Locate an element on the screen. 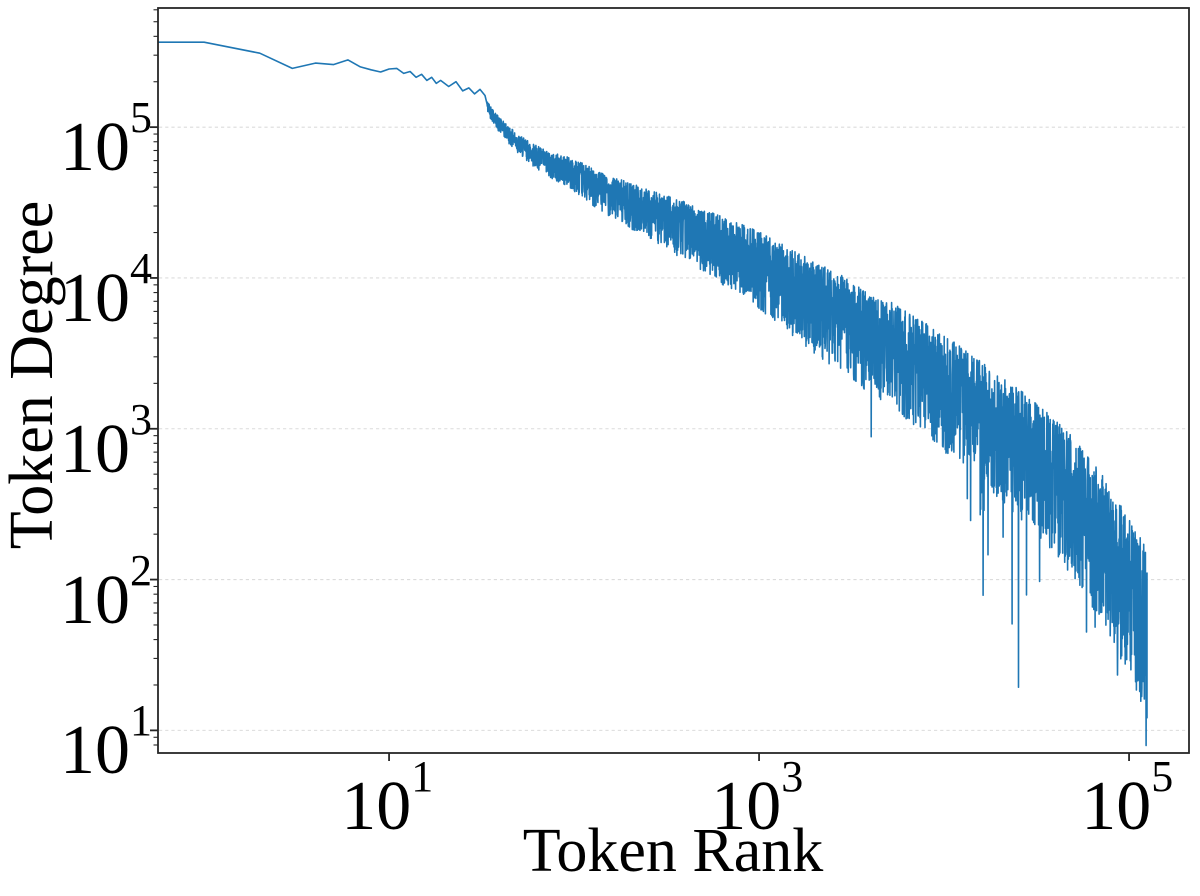 This screenshot has width=1200, height=896. x-tick-label: 10¹ is located at coordinates (387, 798).